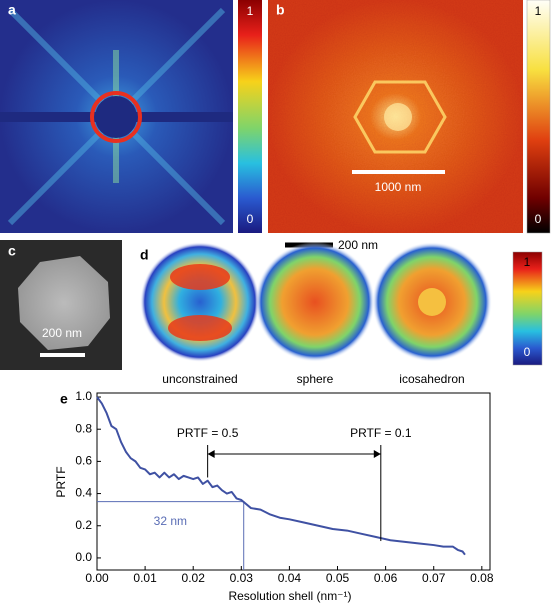 The height and width of the screenshot is (605, 552). Describe the element at coordinates (431, 379) in the screenshot. I see `reconstruction-label: icosahedron` at that location.